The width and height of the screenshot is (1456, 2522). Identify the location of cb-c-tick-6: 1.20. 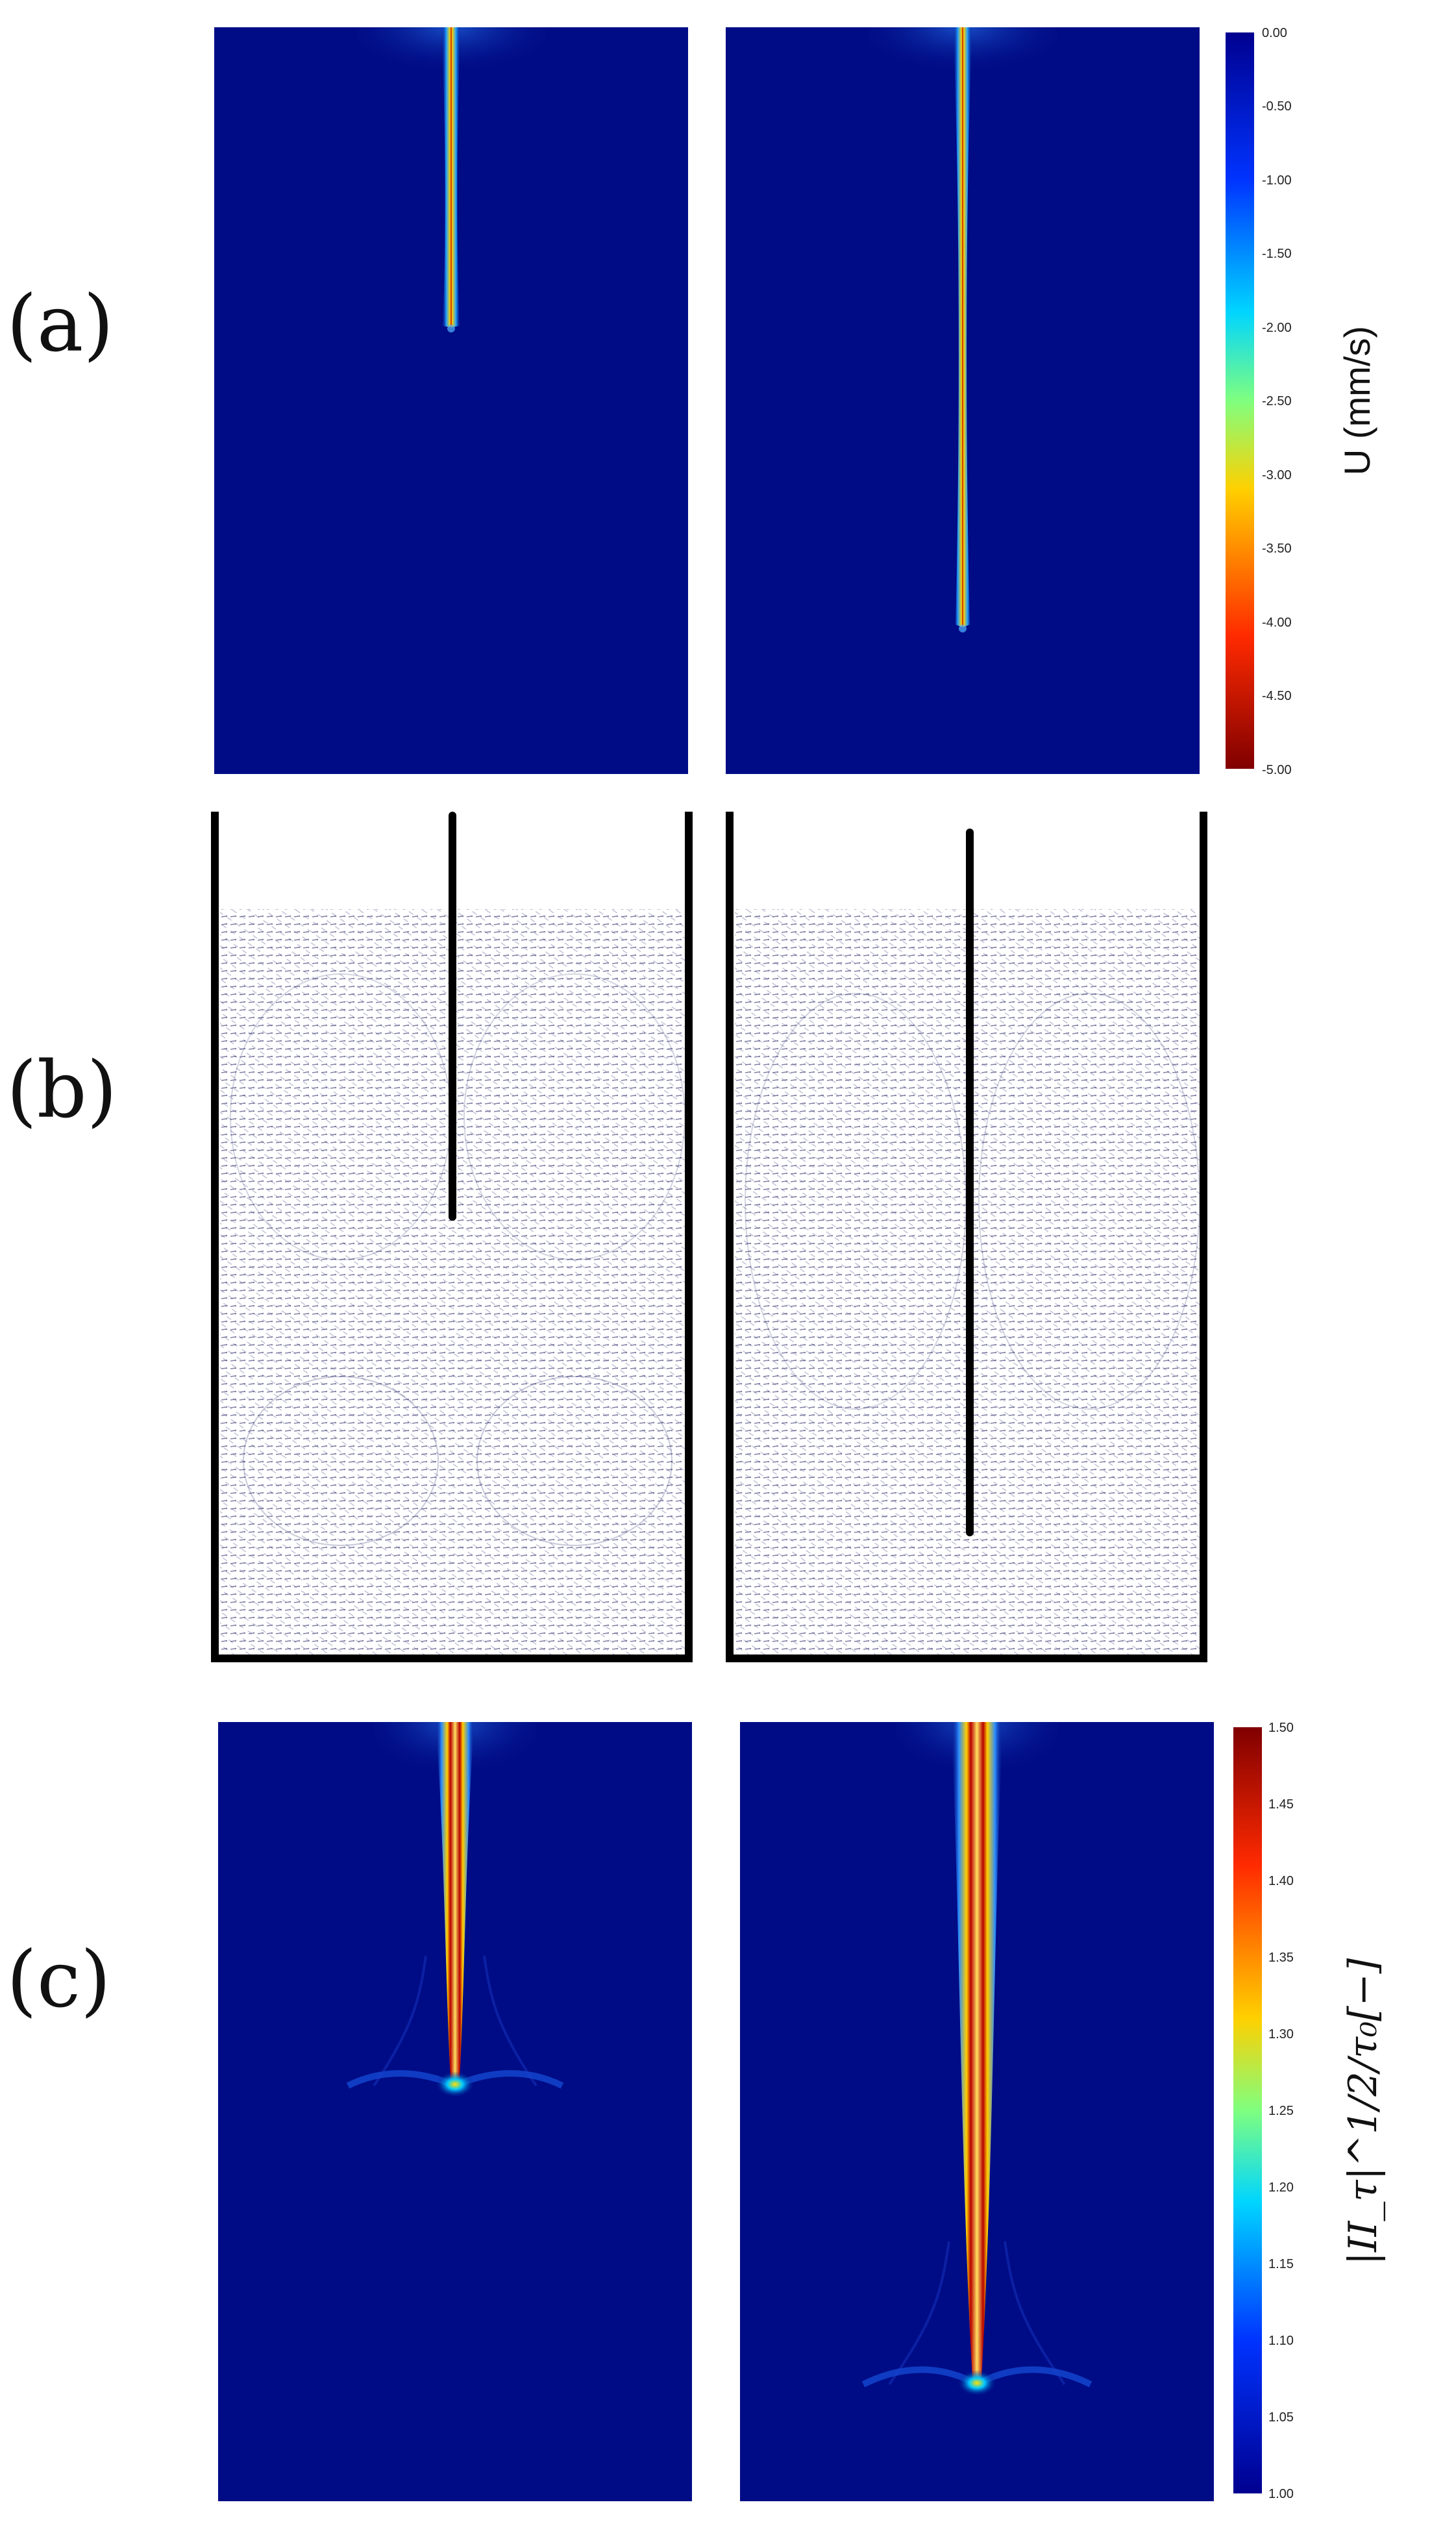
(1281, 2188).